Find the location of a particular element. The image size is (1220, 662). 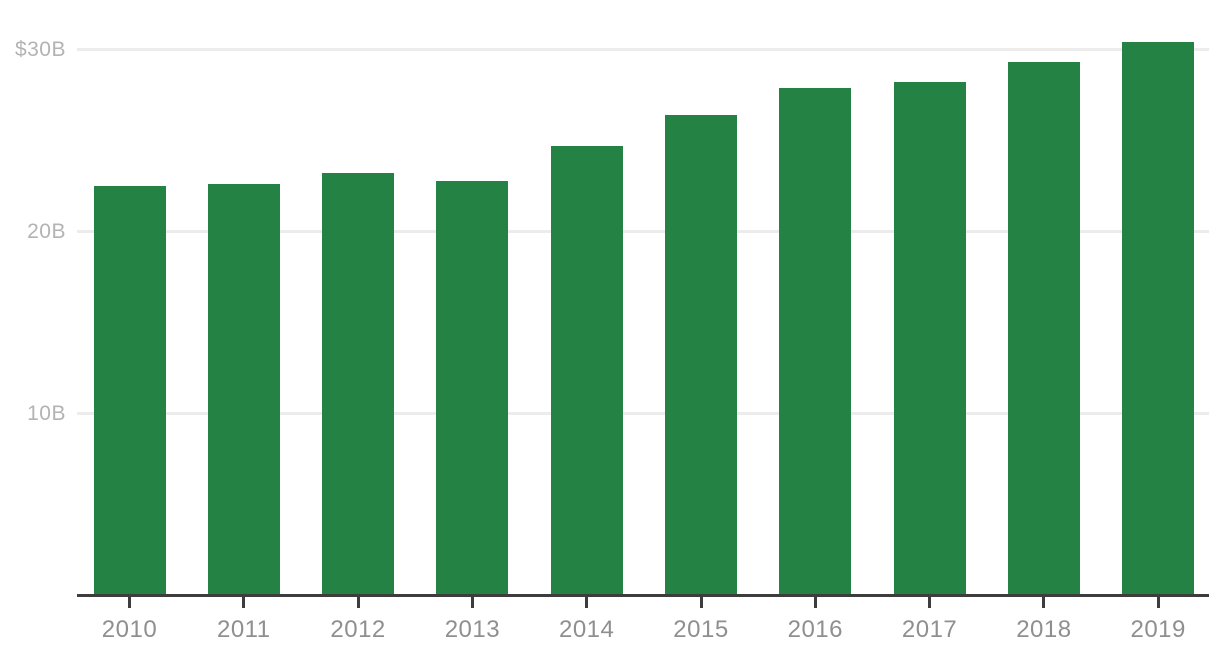

bar-2010 is located at coordinates (129, 391).